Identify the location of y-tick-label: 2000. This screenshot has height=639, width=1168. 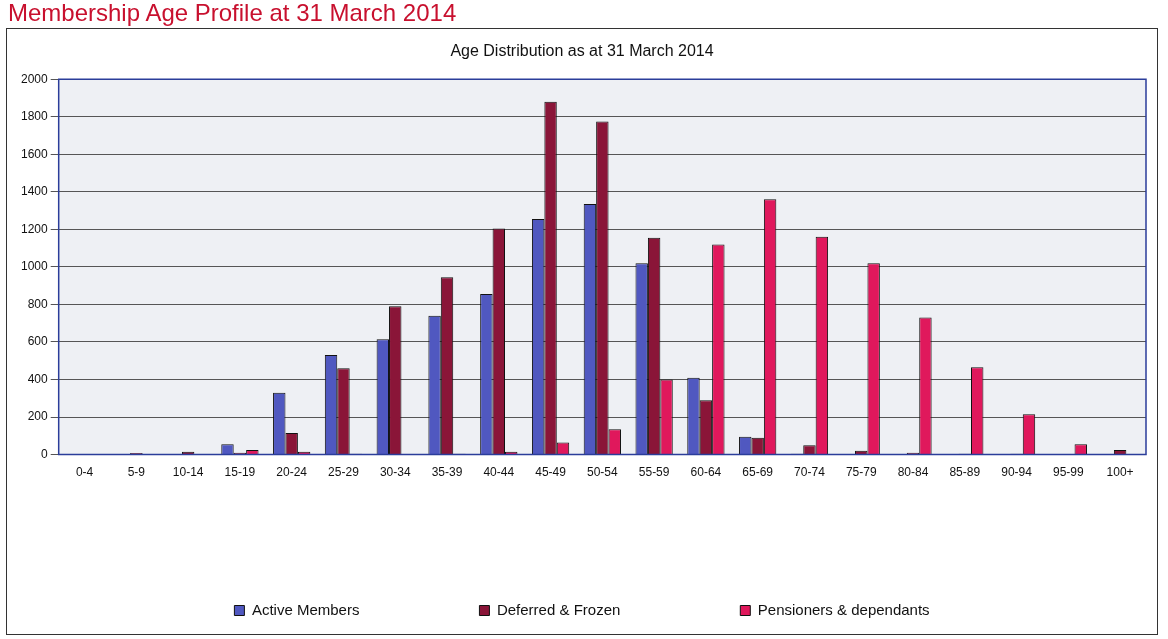
(34, 78).